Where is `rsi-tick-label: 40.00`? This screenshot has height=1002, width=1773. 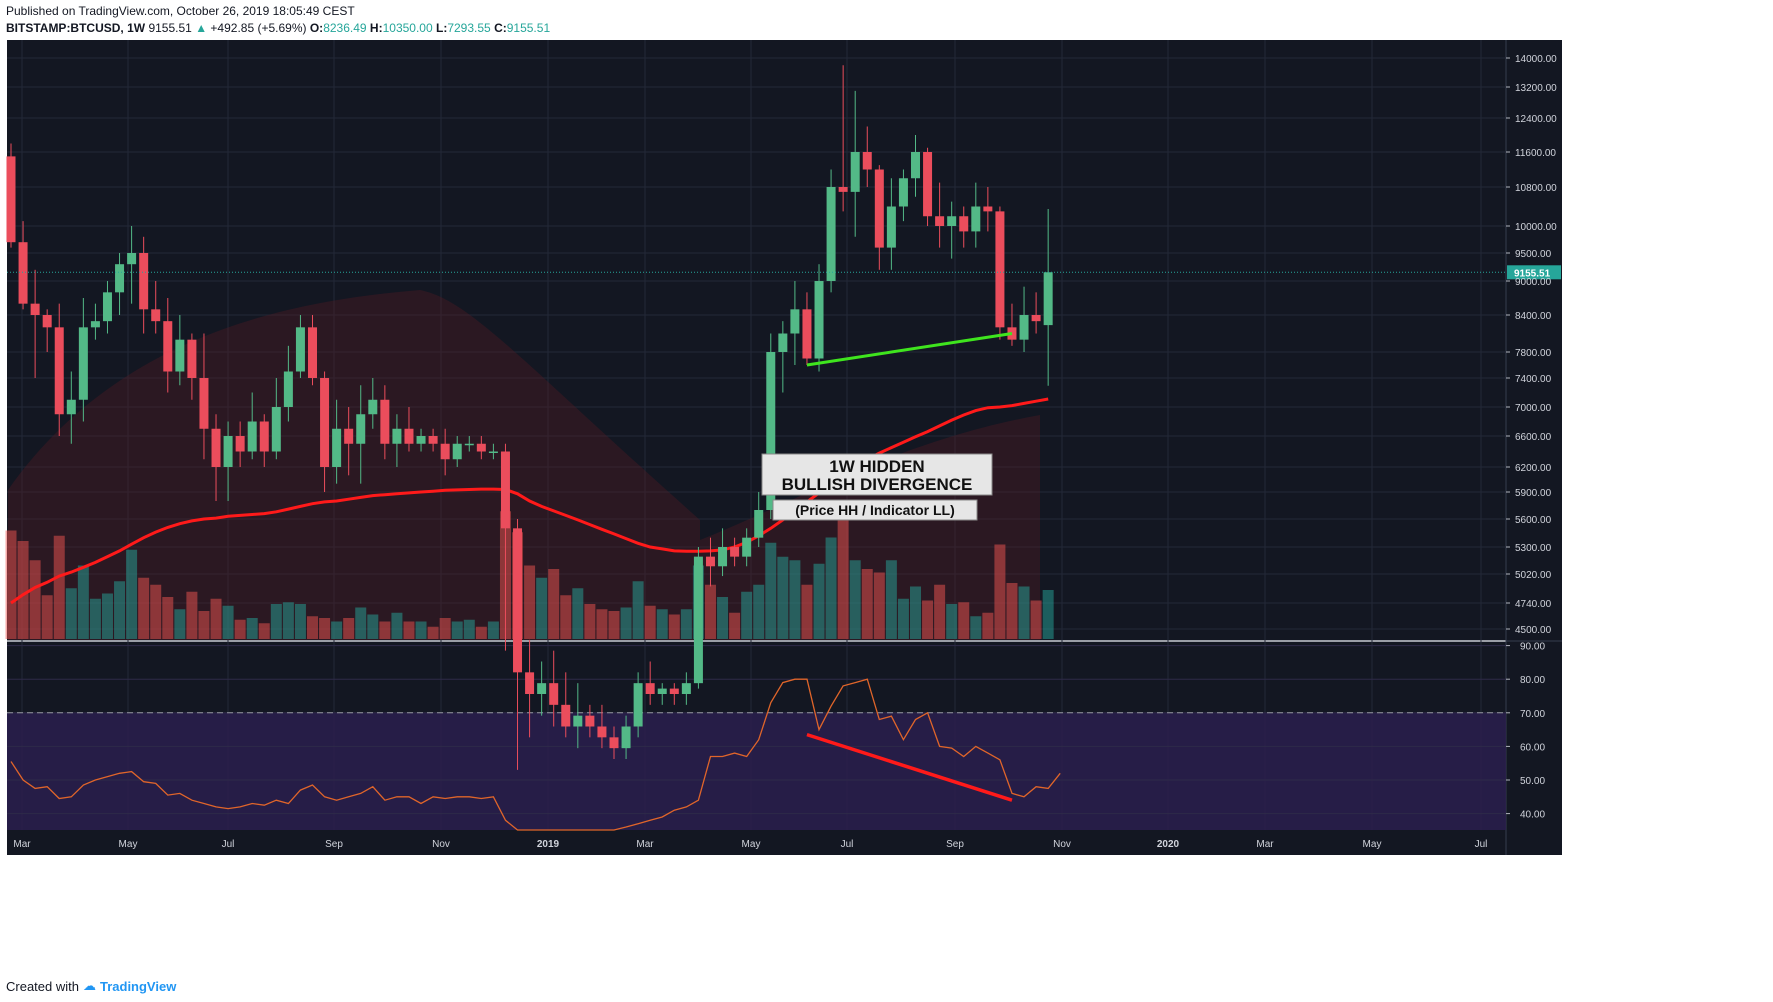 rsi-tick-label: 40.00 is located at coordinates (1532, 815).